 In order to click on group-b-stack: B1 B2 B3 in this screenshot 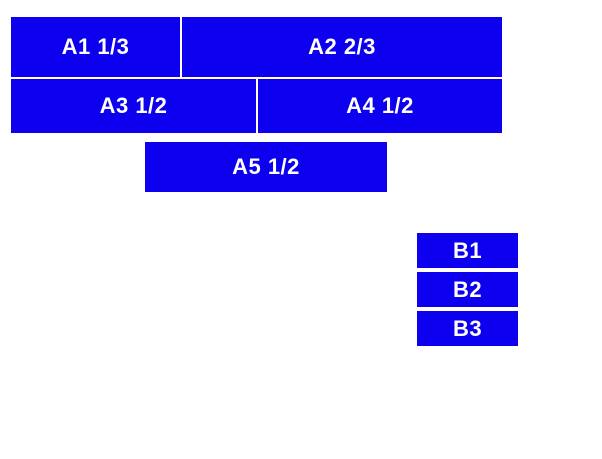, I will do `click(467, 289)`.